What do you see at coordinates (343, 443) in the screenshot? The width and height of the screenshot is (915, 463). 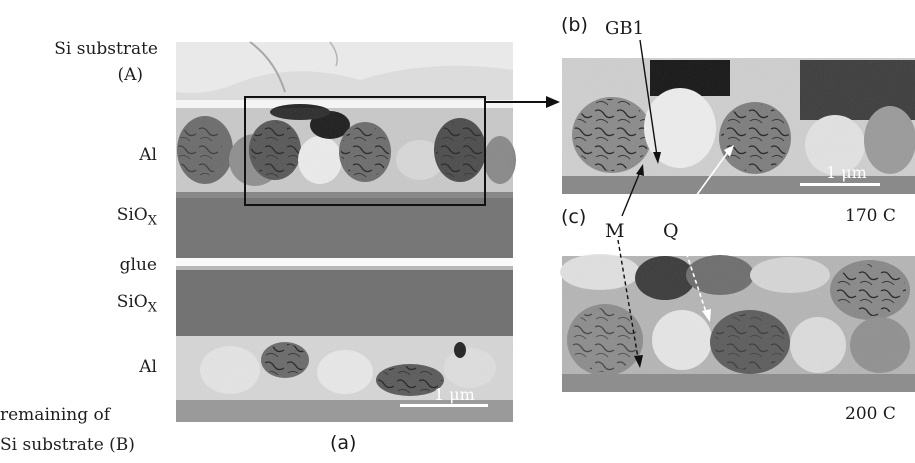 I see `panel-letter-a: (a)` at bounding box center [343, 443].